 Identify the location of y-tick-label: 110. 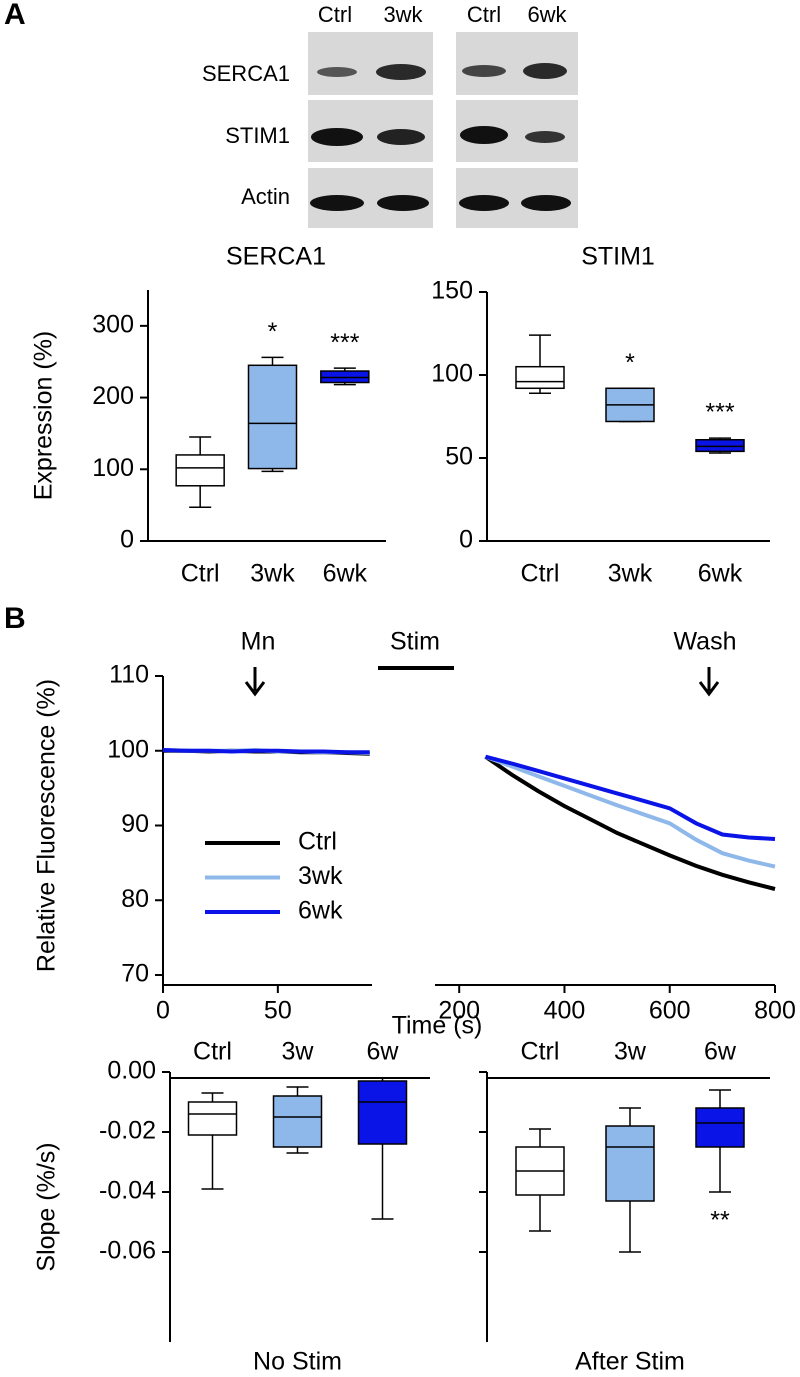
(129, 675).